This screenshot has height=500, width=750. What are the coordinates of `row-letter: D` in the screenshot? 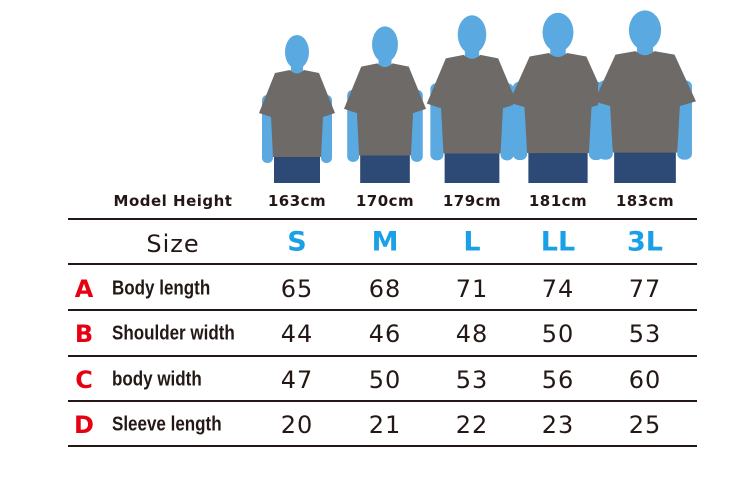 It's located at (84, 425).